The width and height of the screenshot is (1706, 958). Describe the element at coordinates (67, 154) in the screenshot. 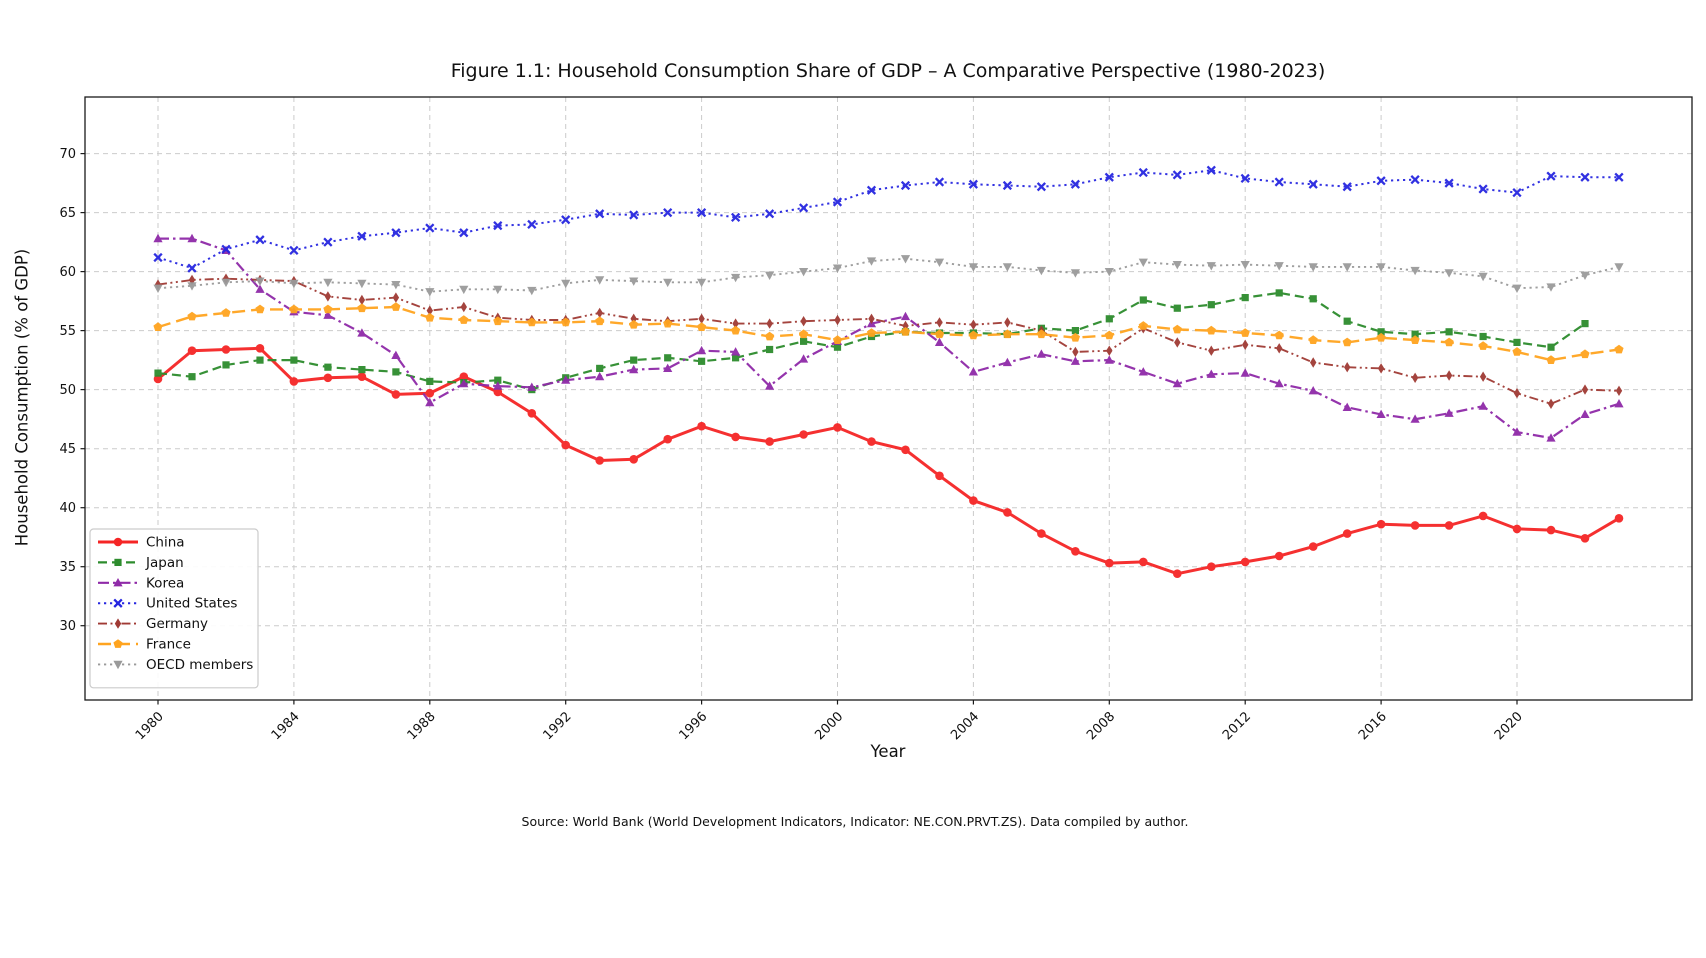

I see `y-tick-label: 70` at that location.